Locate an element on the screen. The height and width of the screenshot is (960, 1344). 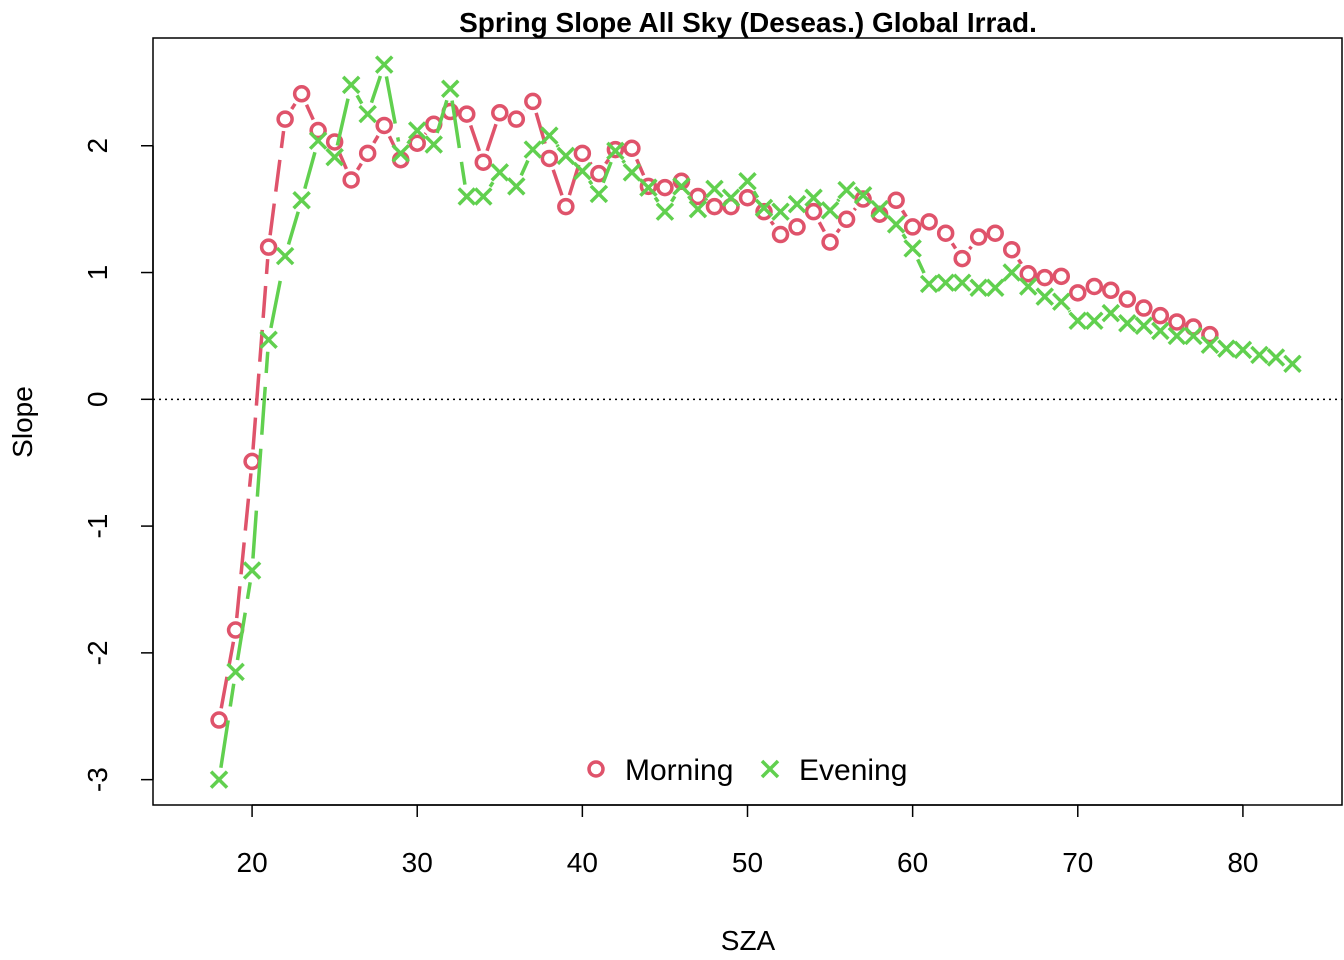
y-axis-label: Slope is located at coordinates (22, 422).